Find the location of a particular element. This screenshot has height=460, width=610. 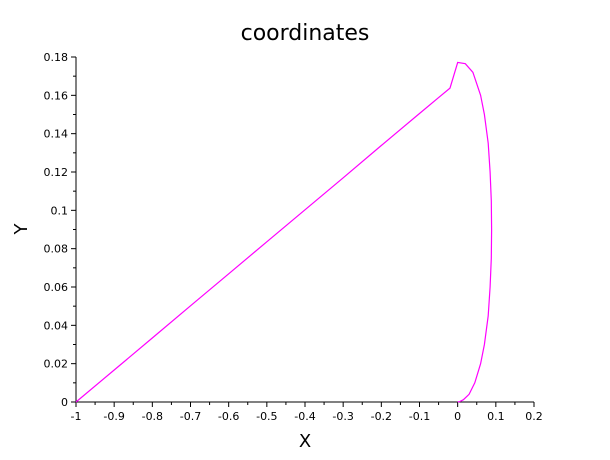

x-tick-label: -0.9 is located at coordinates (113, 416).